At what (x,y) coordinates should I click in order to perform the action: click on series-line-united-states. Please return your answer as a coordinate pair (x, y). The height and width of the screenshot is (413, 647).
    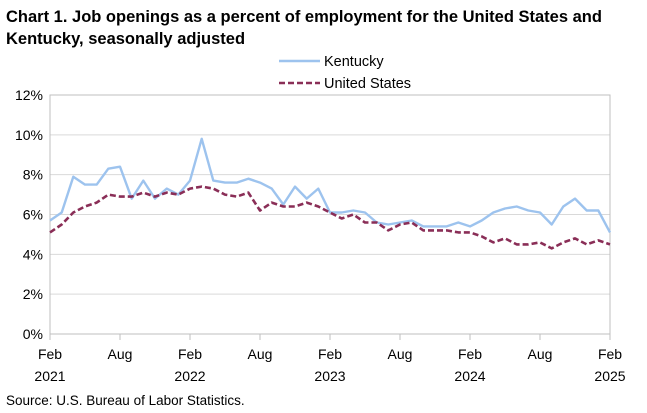
    Looking at the image, I should click on (330, 217).